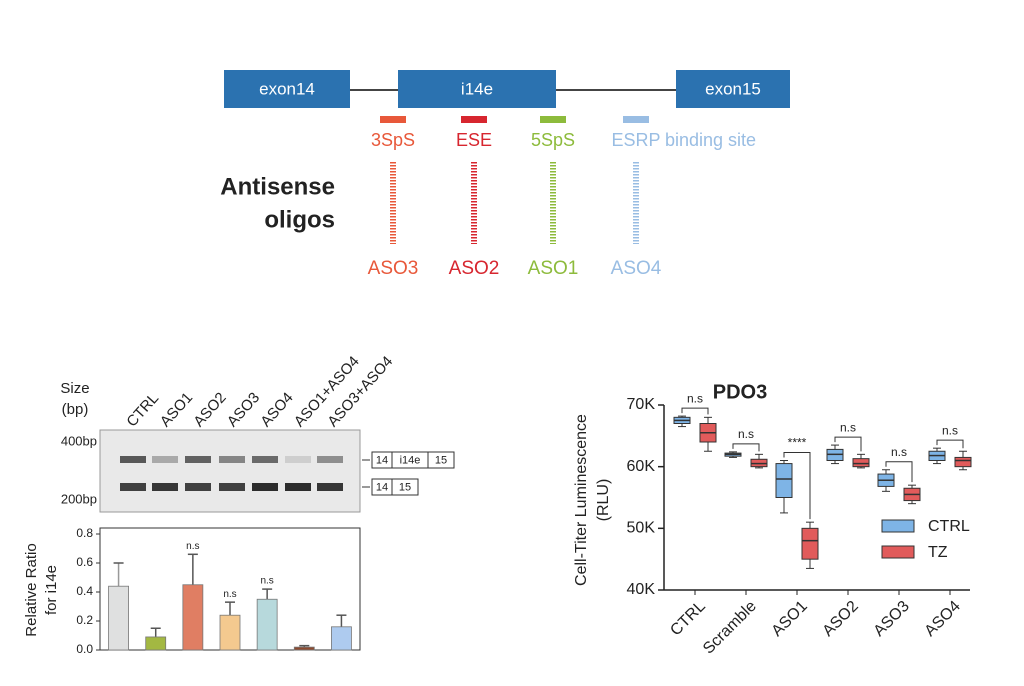 This screenshot has width=1024, height=686. Describe the element at coordinates (730, 628) in the screenshot. I see `x-tick-label: Scramble` at that location.